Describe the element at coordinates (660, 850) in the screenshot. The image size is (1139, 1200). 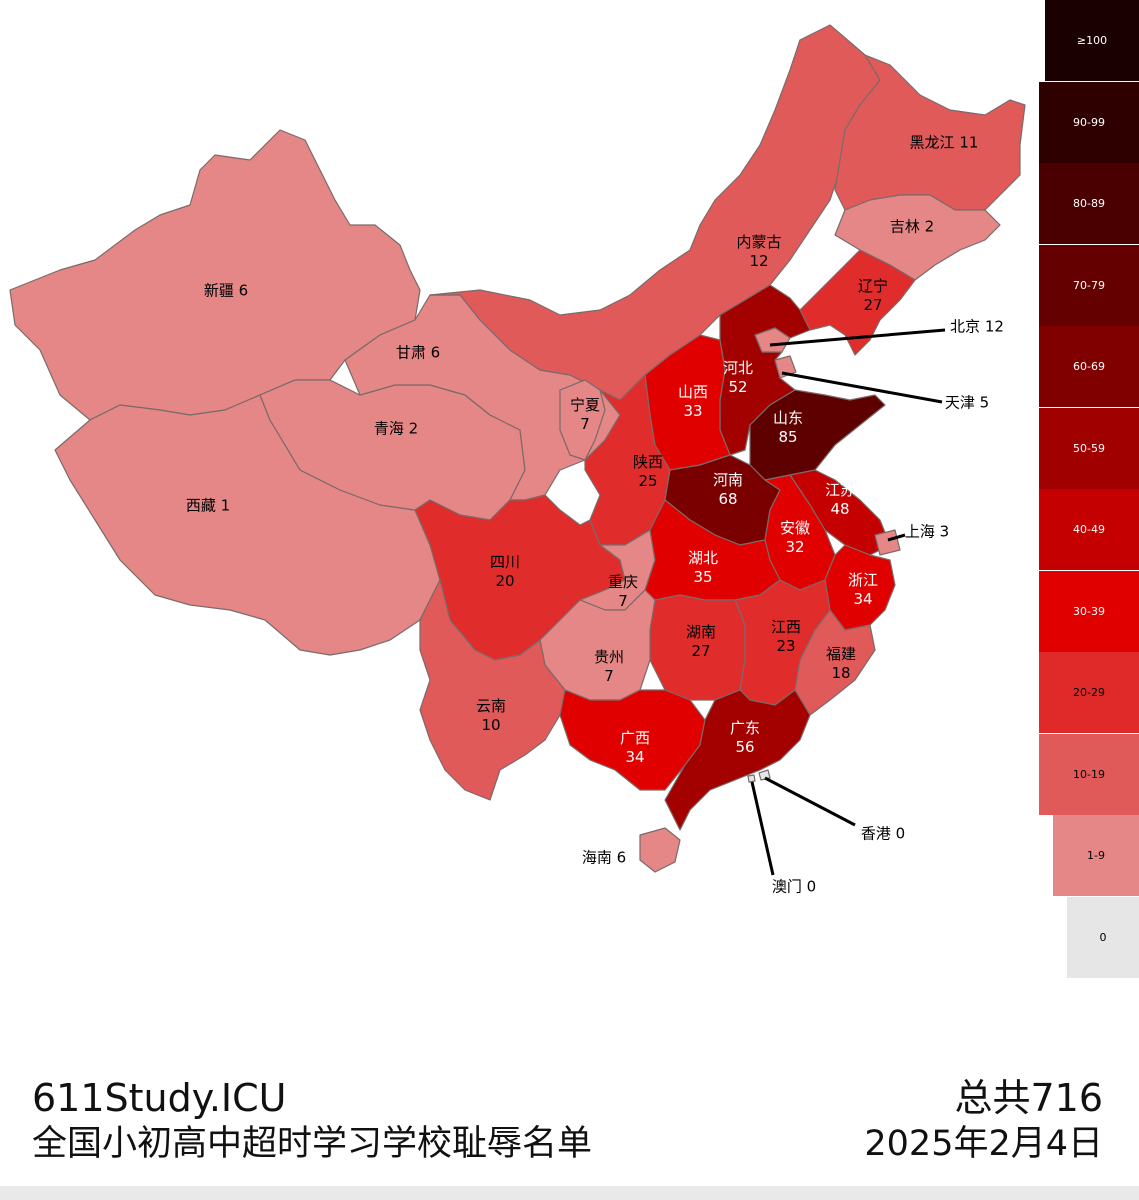
I see `province-hainan` at that location.